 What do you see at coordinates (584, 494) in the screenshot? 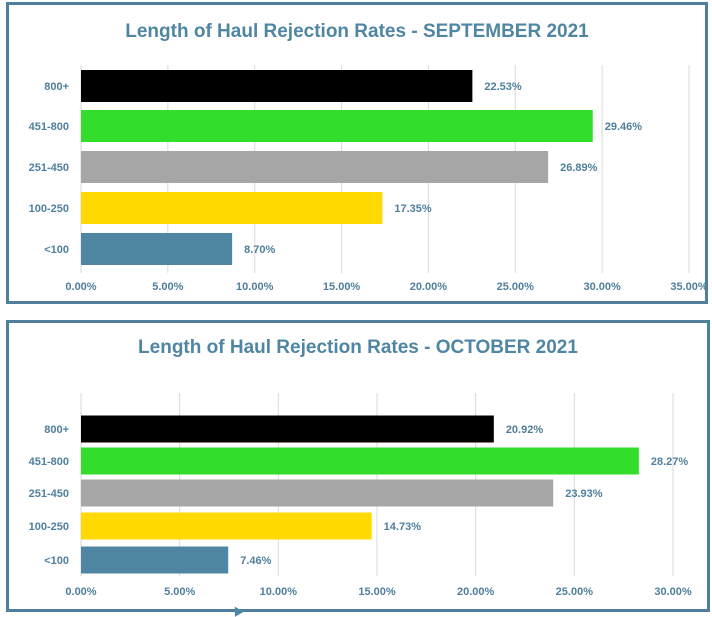
I see `data-label: 23.93%` at bounding box center [584, 494].